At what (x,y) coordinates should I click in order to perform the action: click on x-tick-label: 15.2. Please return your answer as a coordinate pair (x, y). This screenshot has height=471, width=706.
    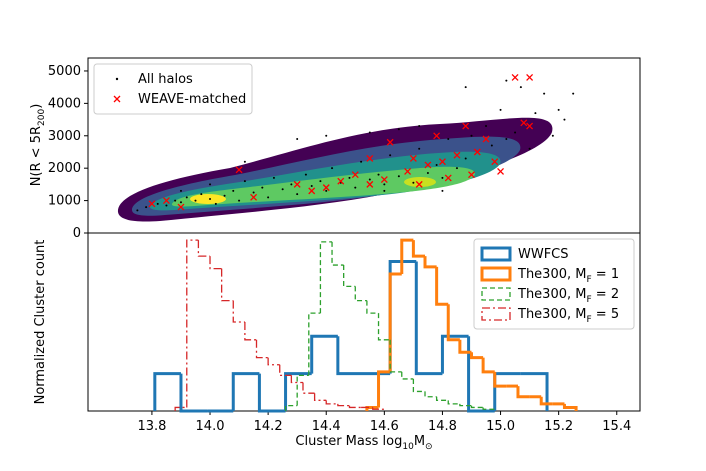
    Looking at the image, I should click on (558, 426).